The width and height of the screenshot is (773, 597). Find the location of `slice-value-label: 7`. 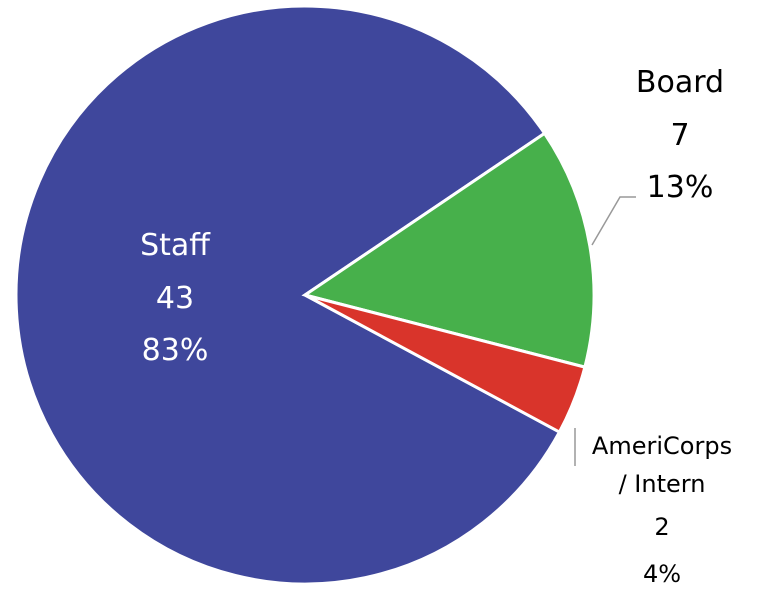

slice-value-label: 7 is located at coordinates (680, 135).